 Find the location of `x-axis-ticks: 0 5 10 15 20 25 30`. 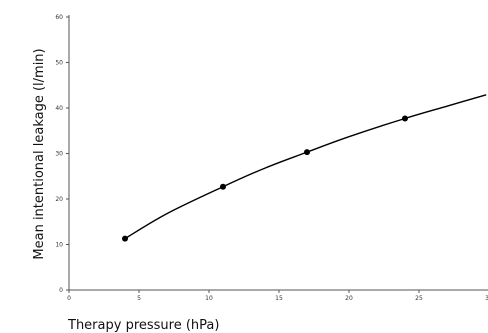

x-axis-ticks: 0 5 10 15 20 25 30 is located at coordinates (277, 296).